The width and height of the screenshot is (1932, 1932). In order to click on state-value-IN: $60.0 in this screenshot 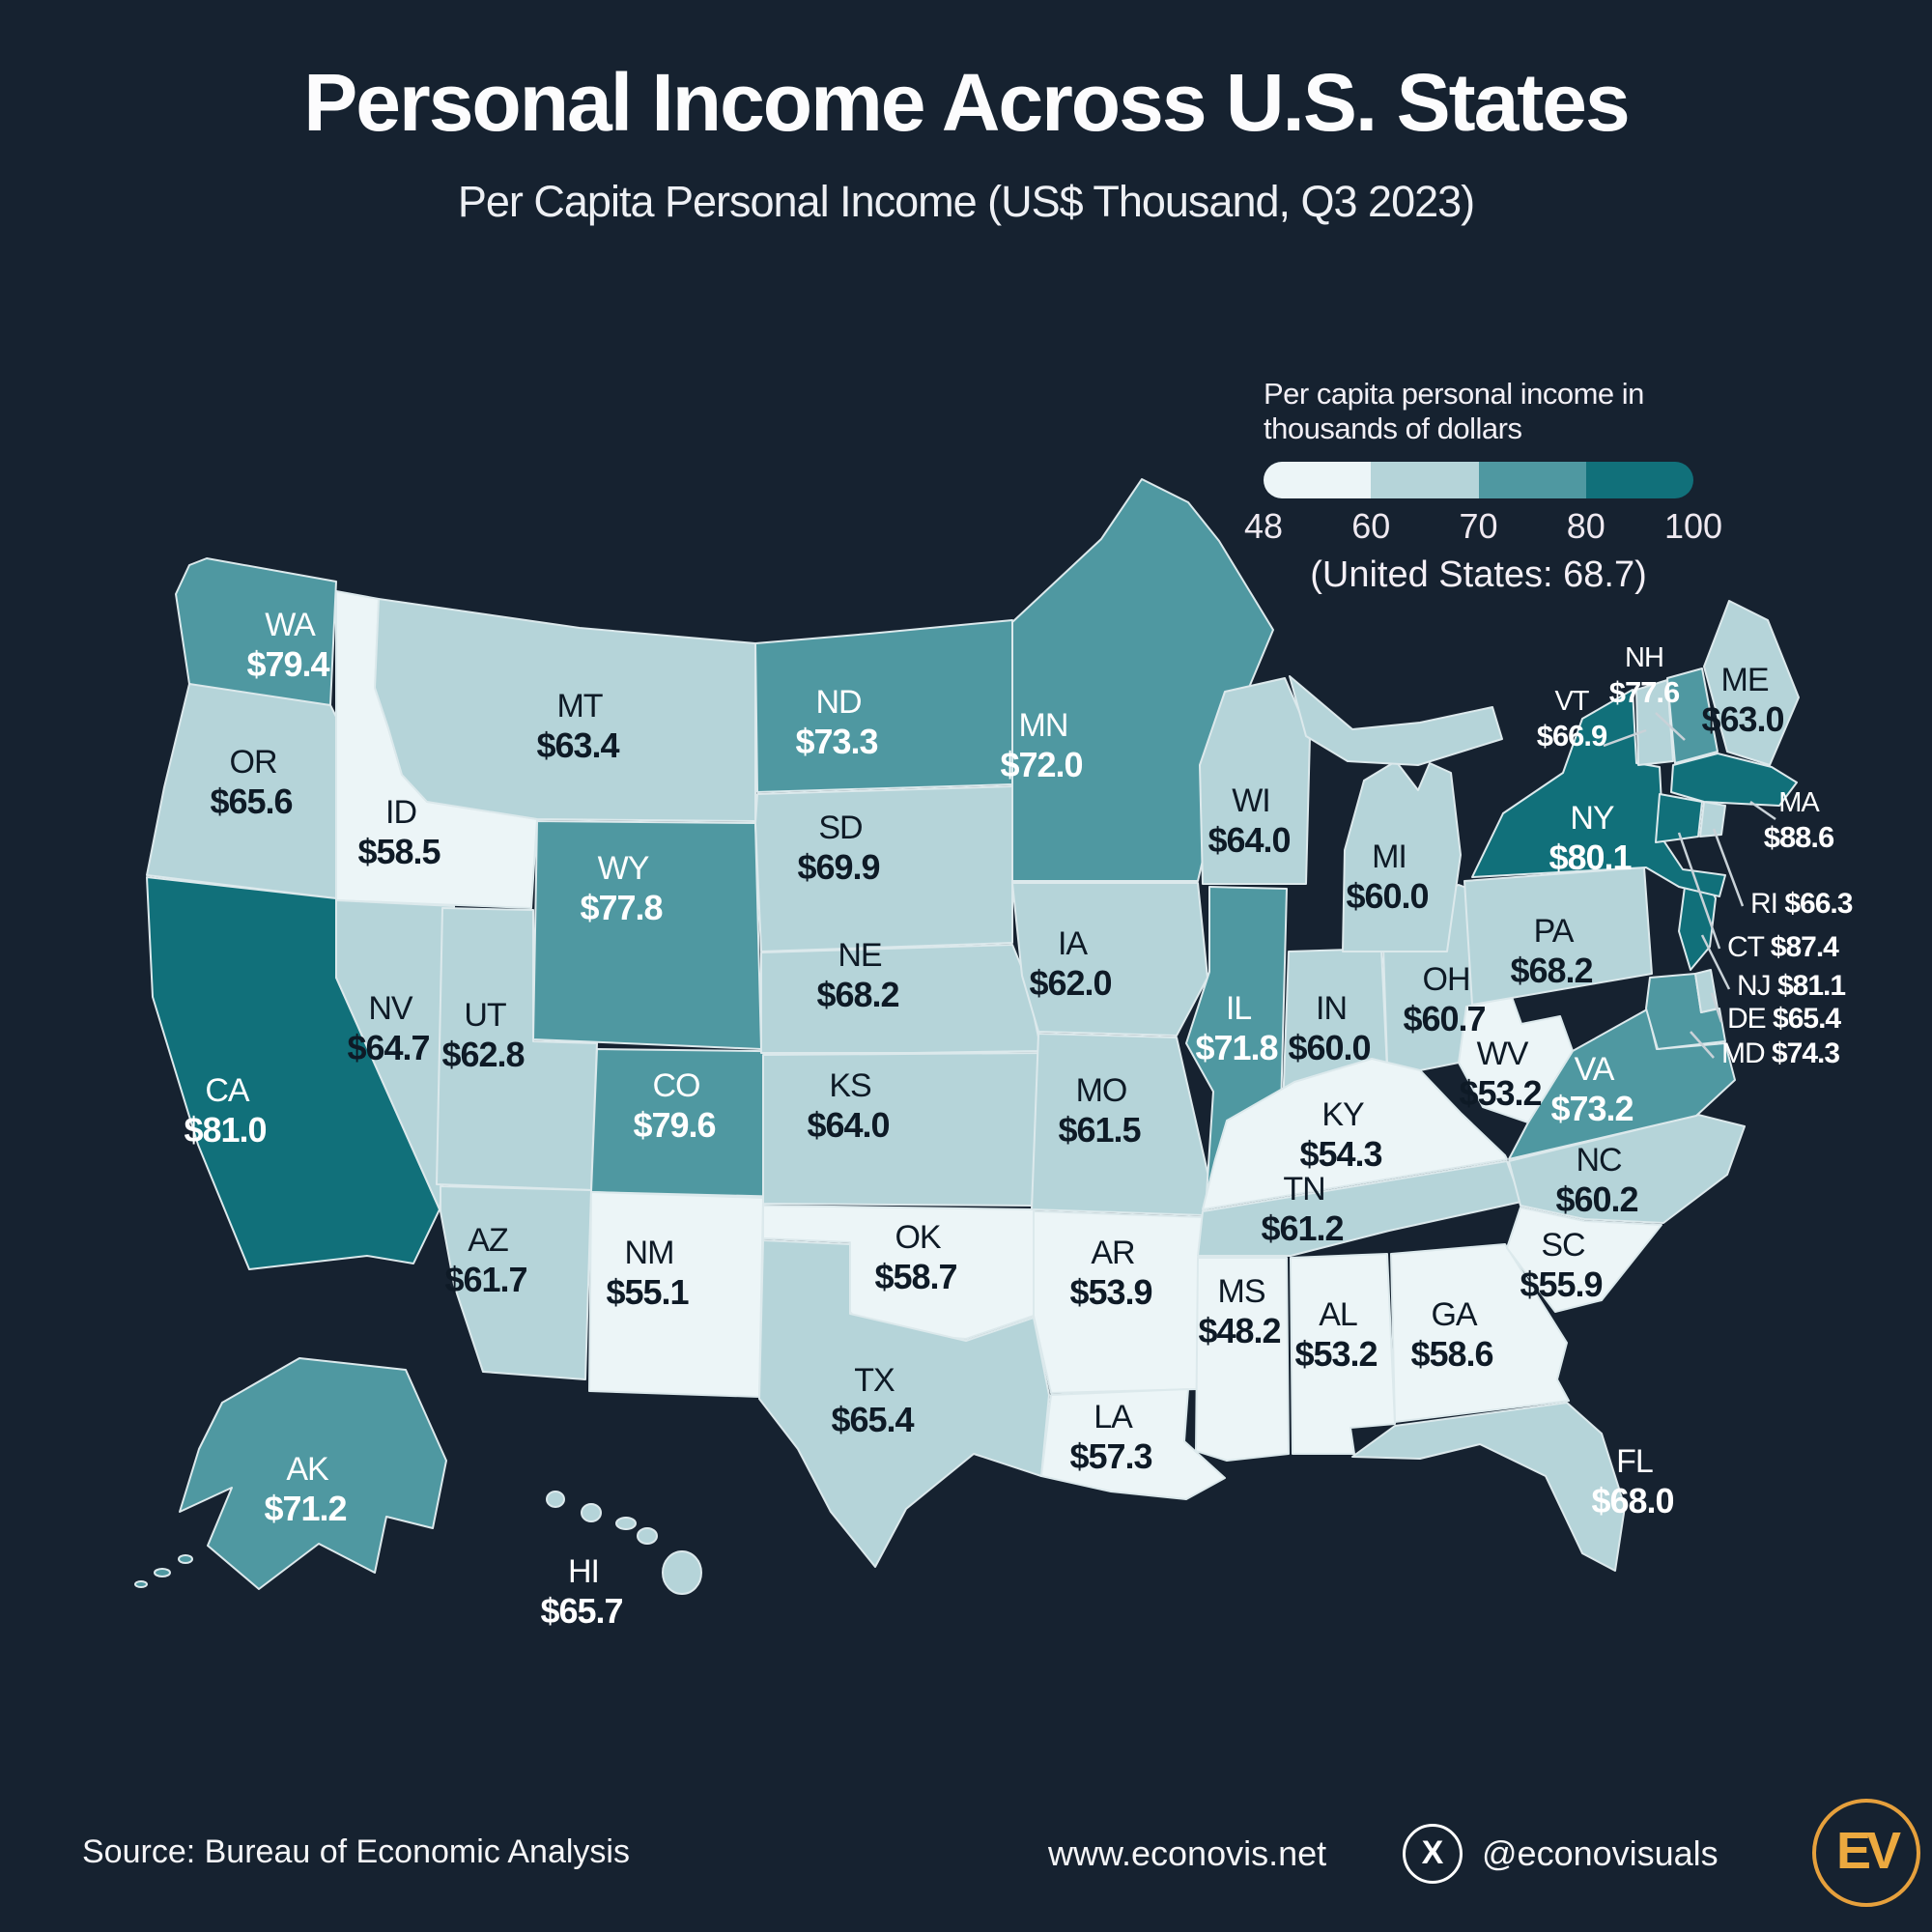, I will do `click(1329, 1047)`.